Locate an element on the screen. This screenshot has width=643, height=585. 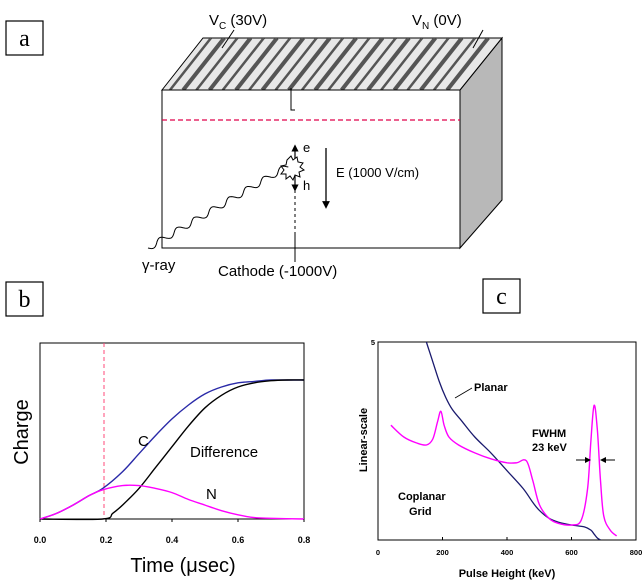
plot-c-xtick-label: 800 is located at coordinates (636, 552).